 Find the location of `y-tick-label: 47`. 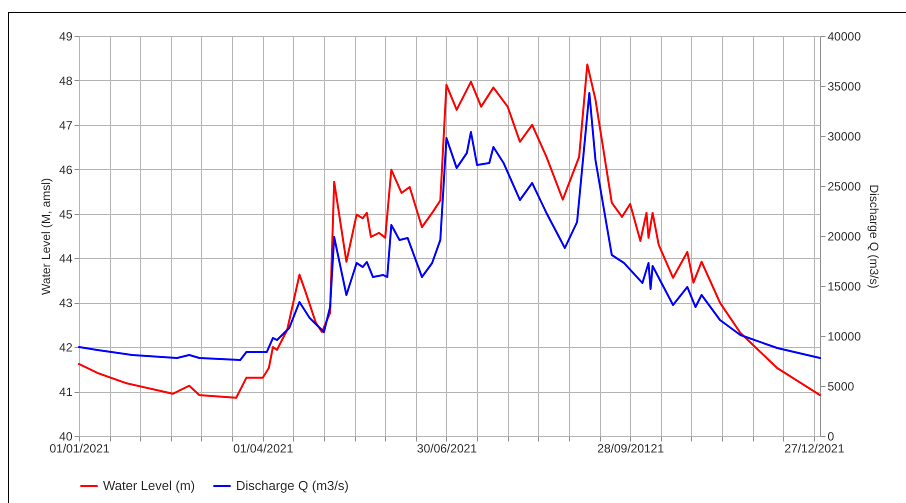

y-tick-label: 47 is located at coordinates (66, 125).